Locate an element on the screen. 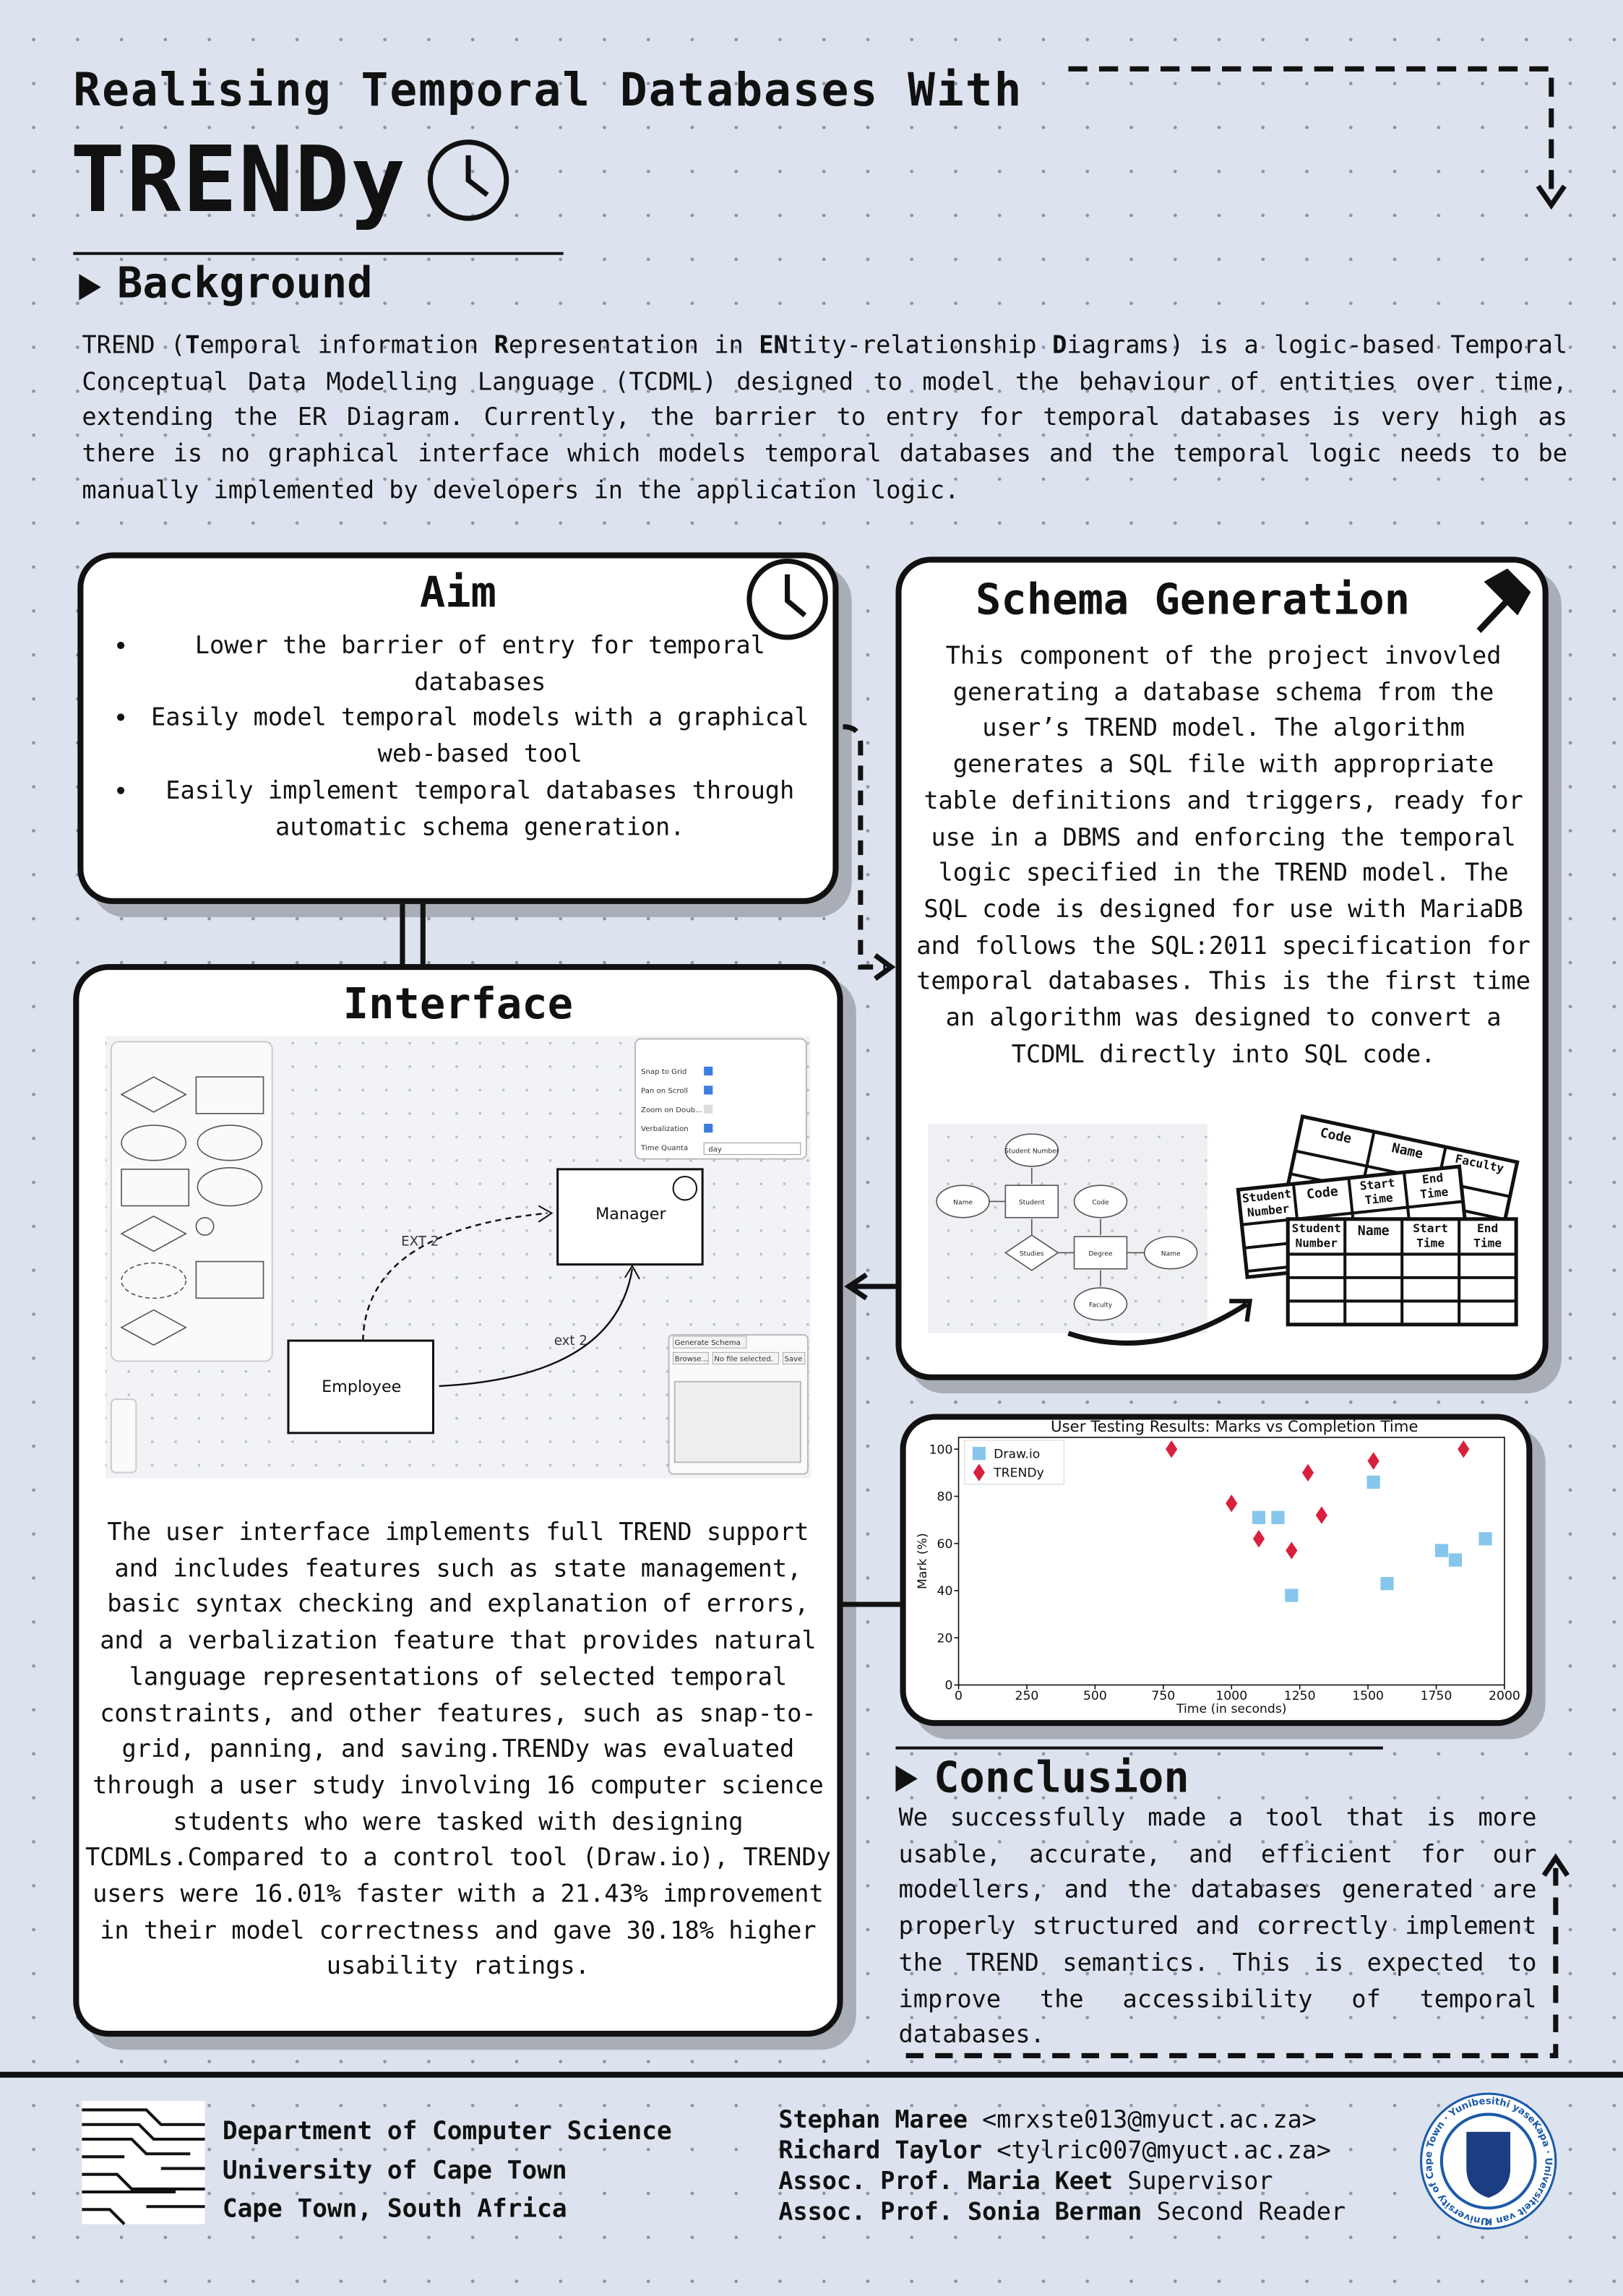 This screenshot has height=2296, width=1623. x-tick-label: 2000 is located at coordinates (1504, 1696).